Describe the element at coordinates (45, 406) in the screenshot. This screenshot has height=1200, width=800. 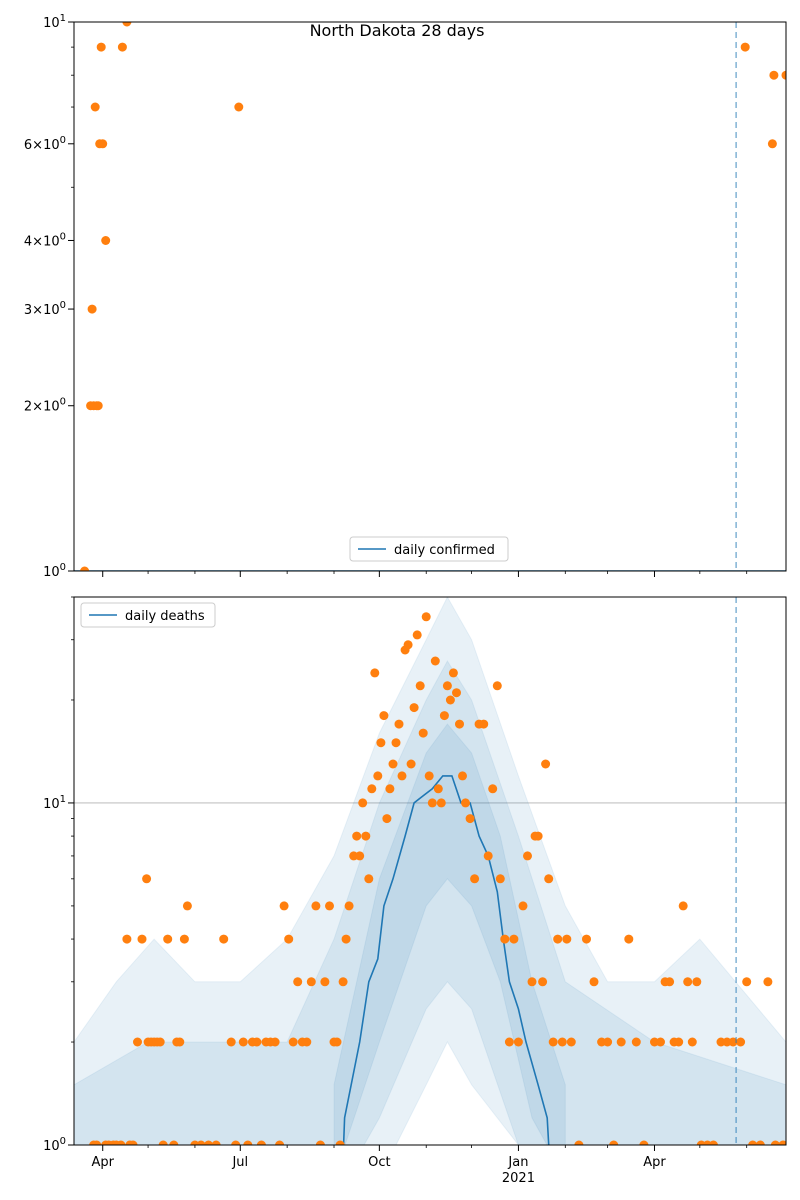
I see `y-tick-label: 2×100` at that location.